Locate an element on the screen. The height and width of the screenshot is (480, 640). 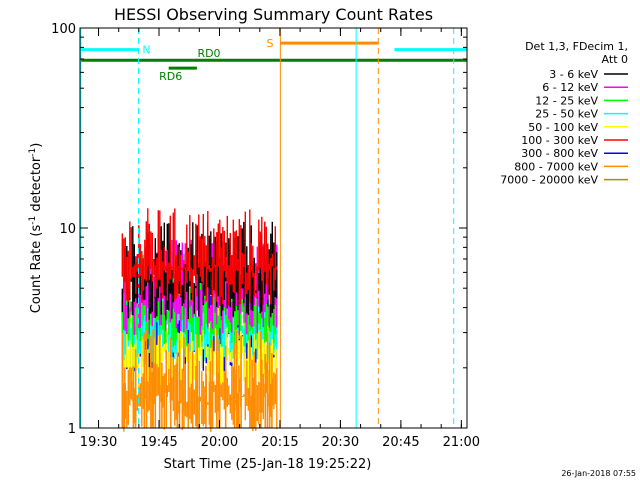
legend-entry-label: 50 - 100 keV is located at coordinates (563, 127).